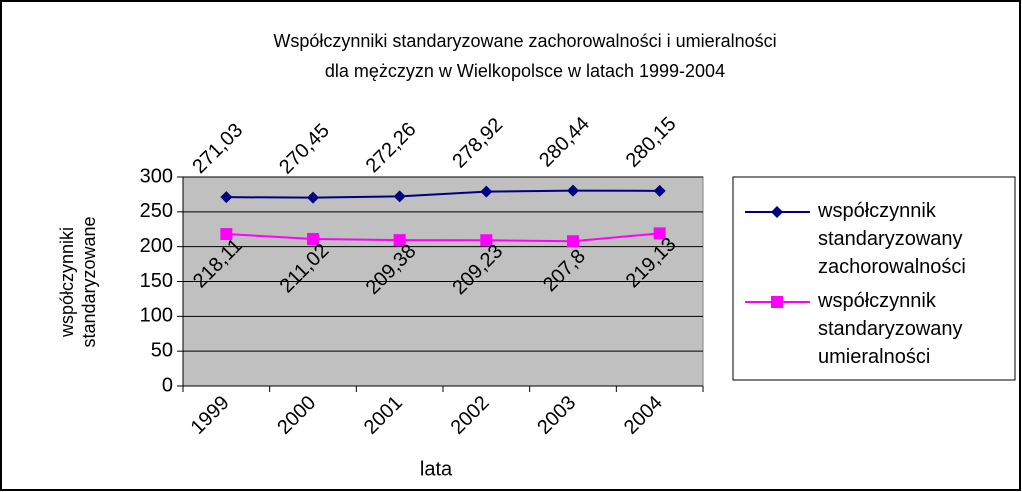 This screenshot has width=1022, height=492. Describe the element at coordinates (156, 281) in the screenshot. I see `y-tick-label: 150` at that location.